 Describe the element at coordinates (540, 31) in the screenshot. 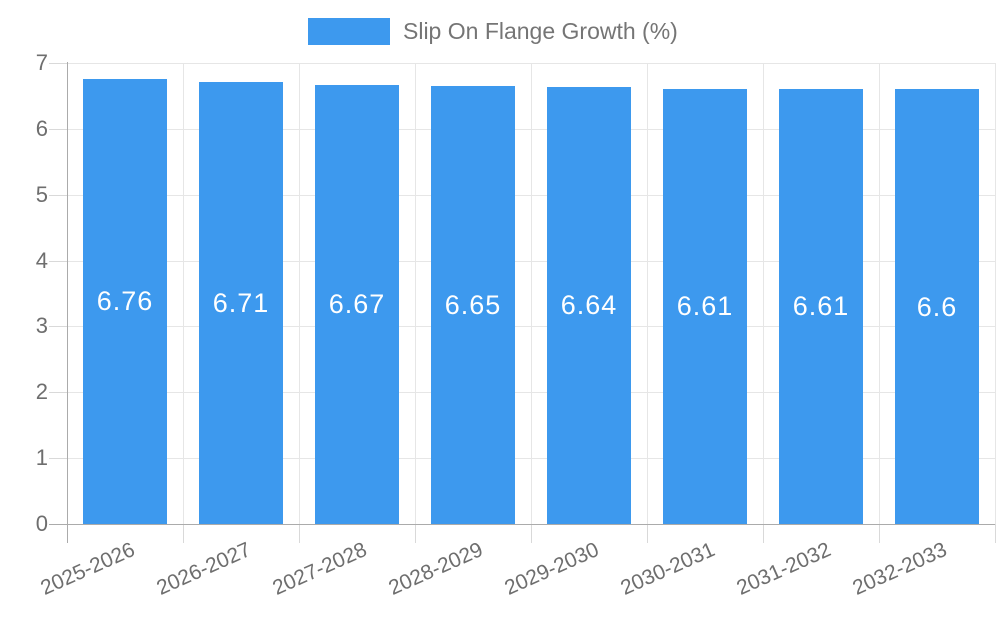

I see `legend-title: Slip On Flange Growth (%)` at that location.